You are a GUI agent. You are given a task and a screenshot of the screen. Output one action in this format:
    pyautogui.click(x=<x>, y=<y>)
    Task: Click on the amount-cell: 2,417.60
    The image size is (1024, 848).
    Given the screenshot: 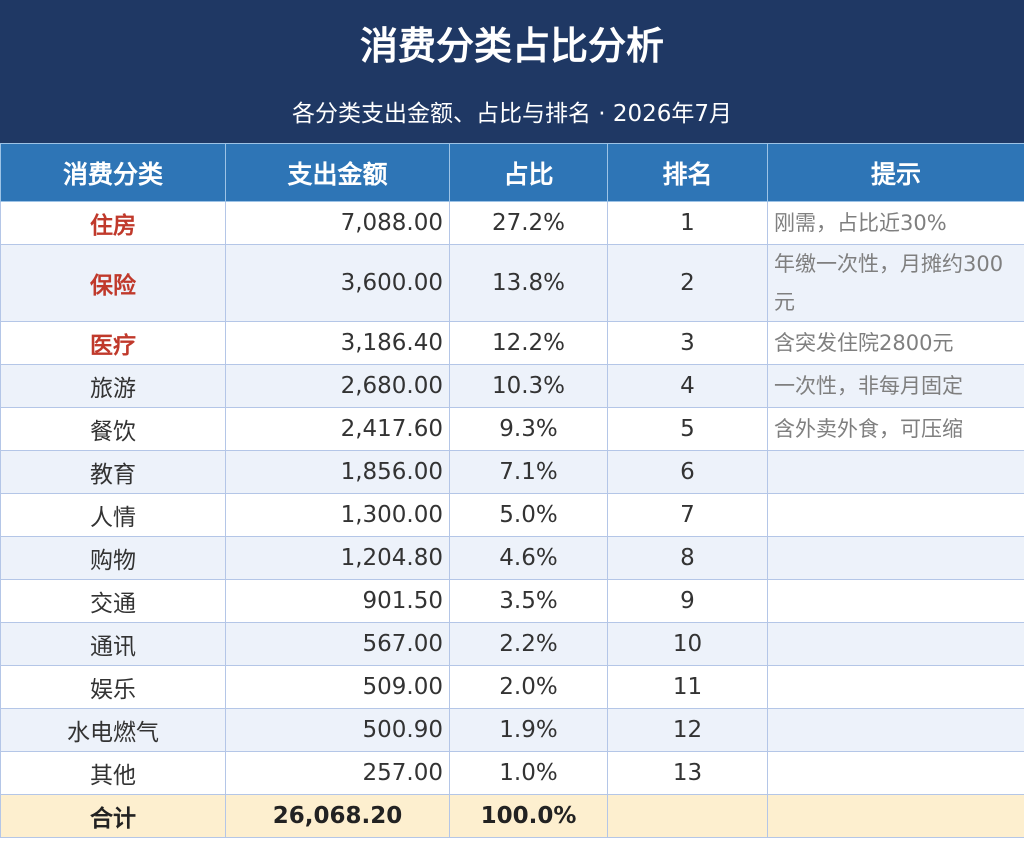 What is the action you would take?
    pyautogui.click(x=337, y=429)
    